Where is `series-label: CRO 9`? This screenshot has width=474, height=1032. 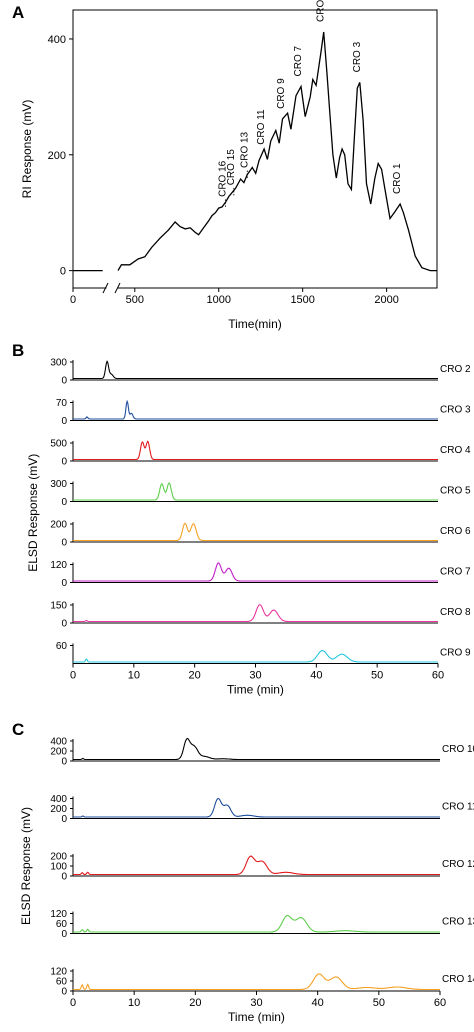 series-label: CRO 9 is located at coordinates (455, 652).